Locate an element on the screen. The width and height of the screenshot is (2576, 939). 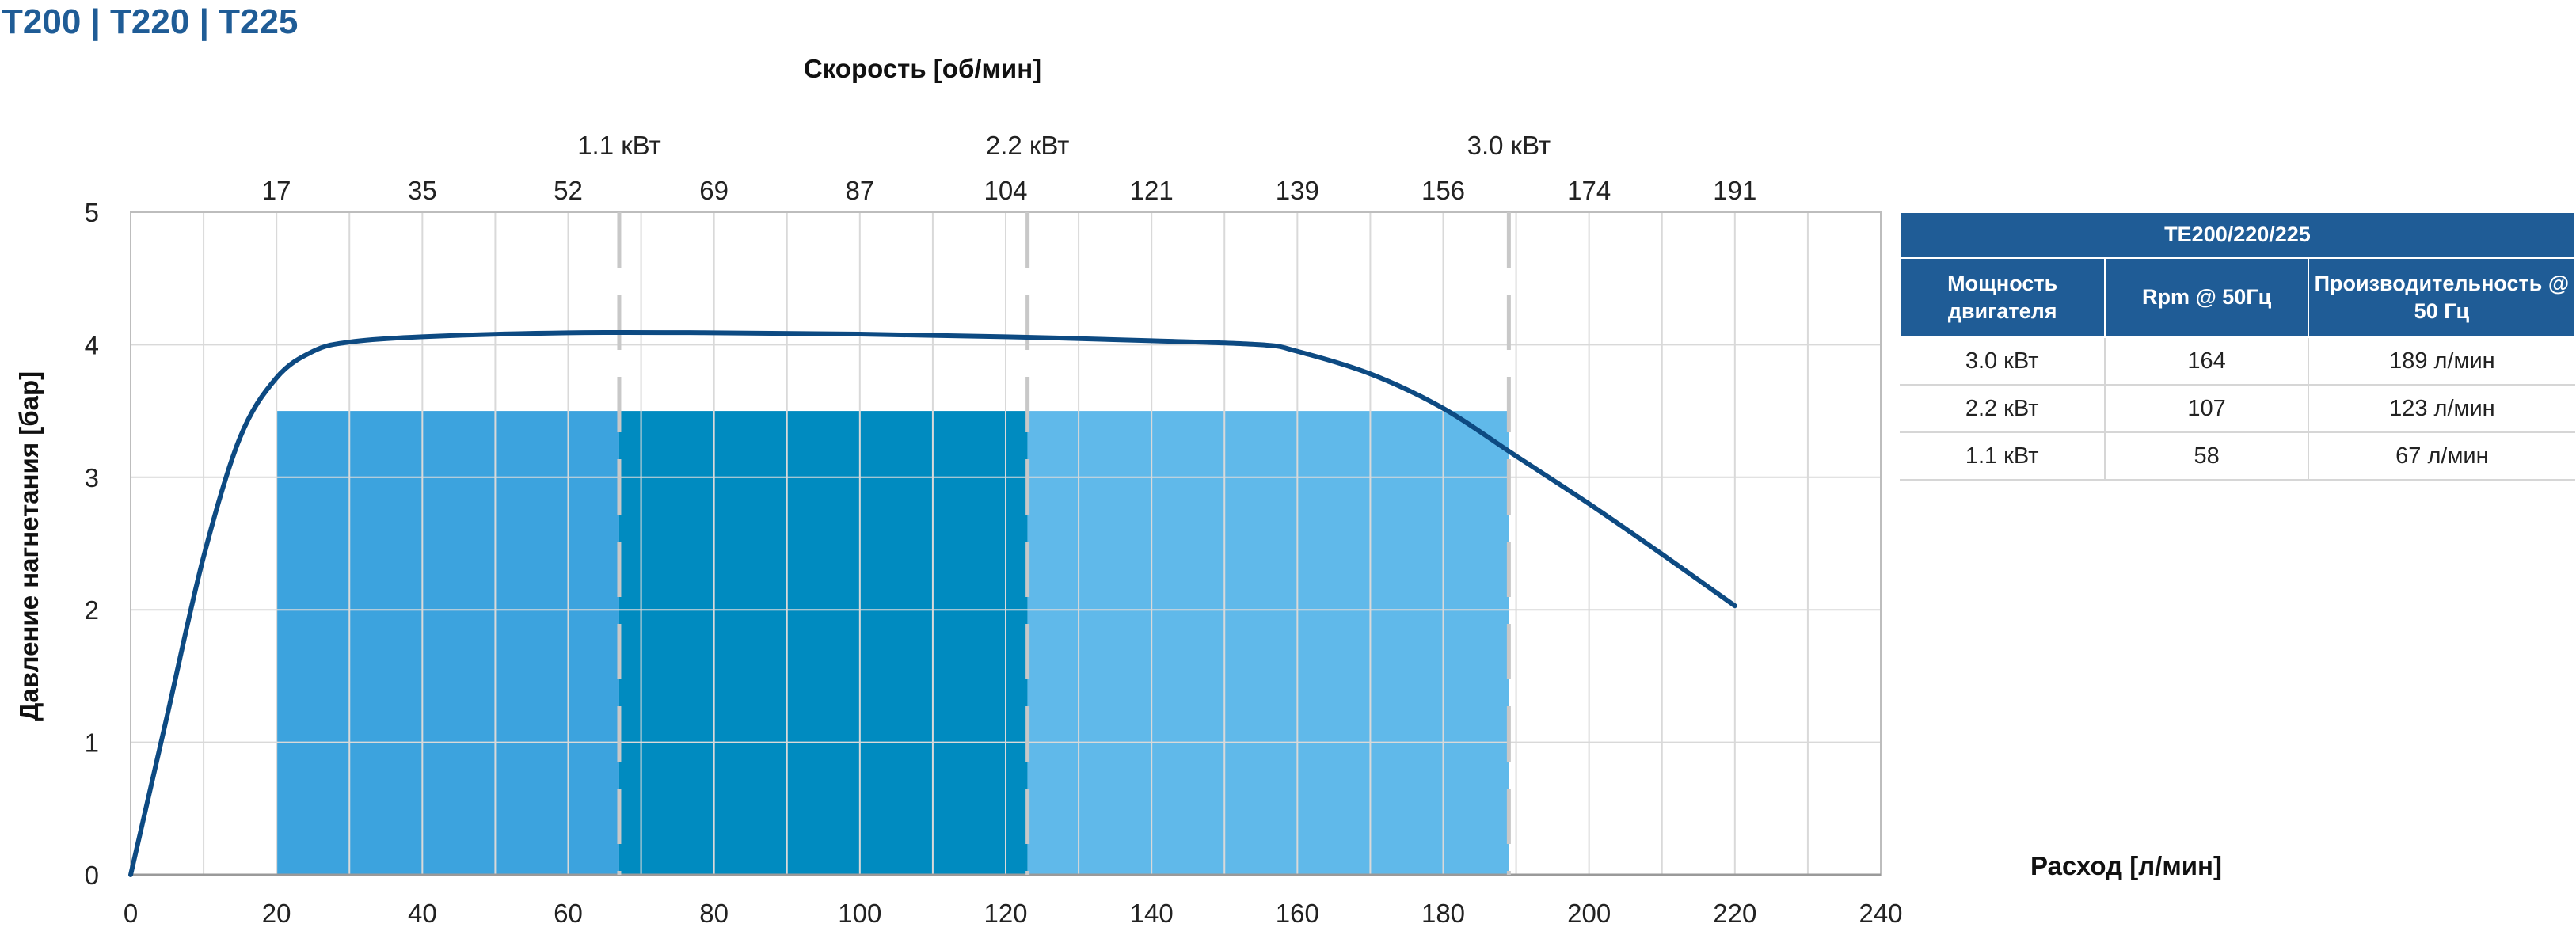
spec-cell-power: 1.1 кВт is located at coordinates (2003, 456).